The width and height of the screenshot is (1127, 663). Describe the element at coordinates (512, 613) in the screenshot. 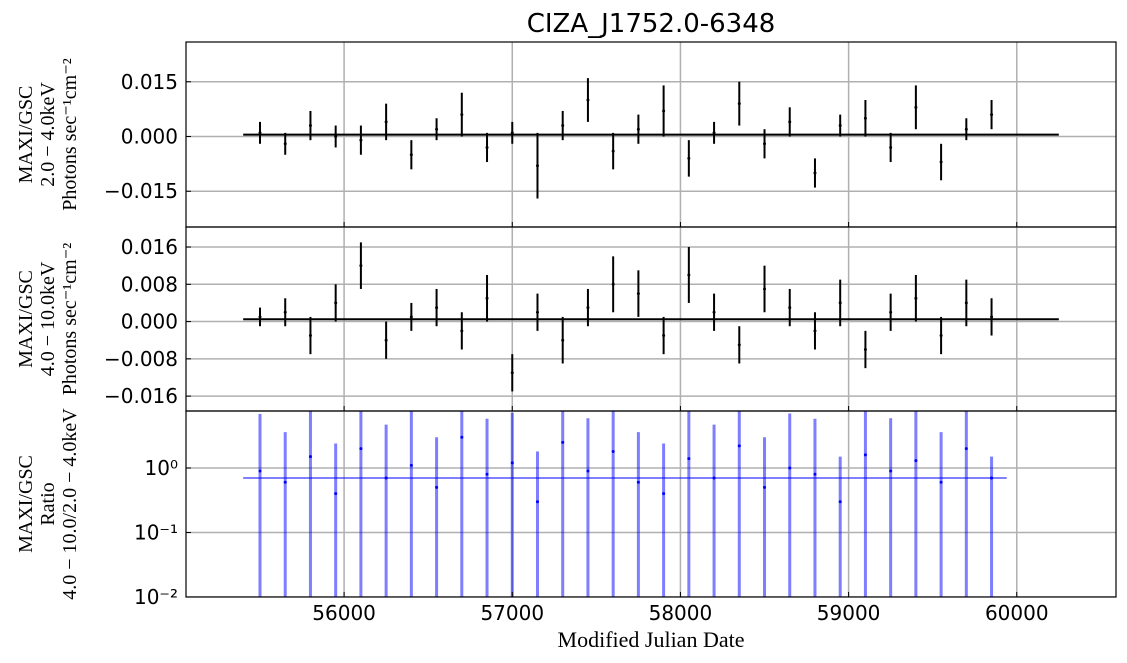

I see `x-tick-label: 57000` at that location.